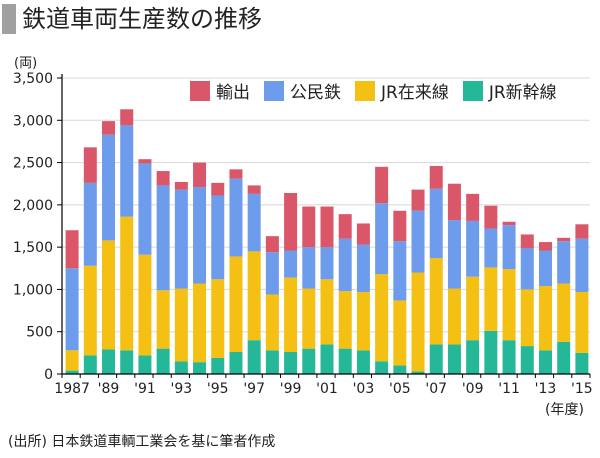 Image resolution: width=600 pixels, height=458 pixels. Describe the element at coordinates (33, 79) in the screenshot. I see `y-tick-label: 3,500` at that location.